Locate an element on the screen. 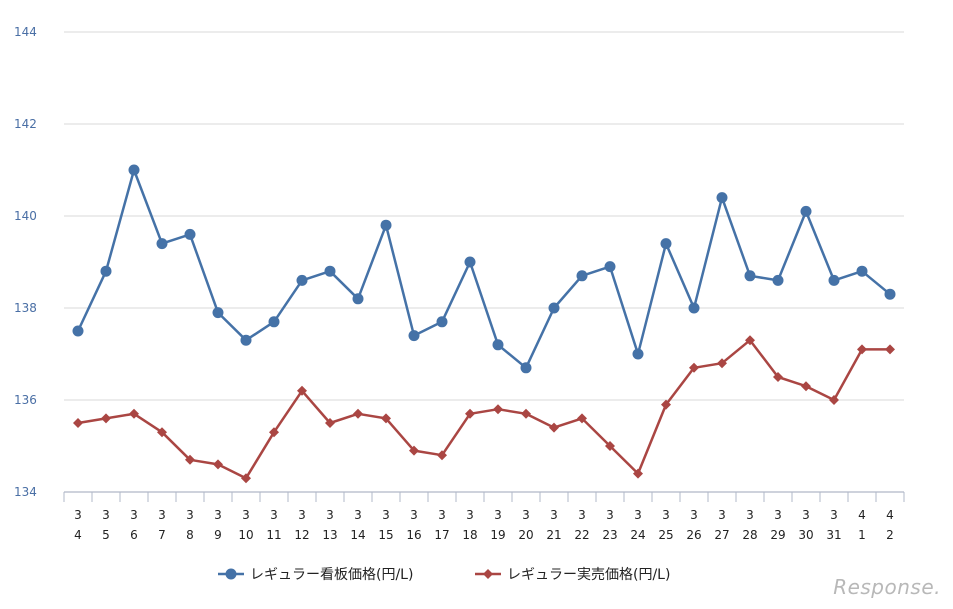 The width and height of the screenshot is (953, 609). x-tick-label-day: 11 is located at coordinates (273, 535).